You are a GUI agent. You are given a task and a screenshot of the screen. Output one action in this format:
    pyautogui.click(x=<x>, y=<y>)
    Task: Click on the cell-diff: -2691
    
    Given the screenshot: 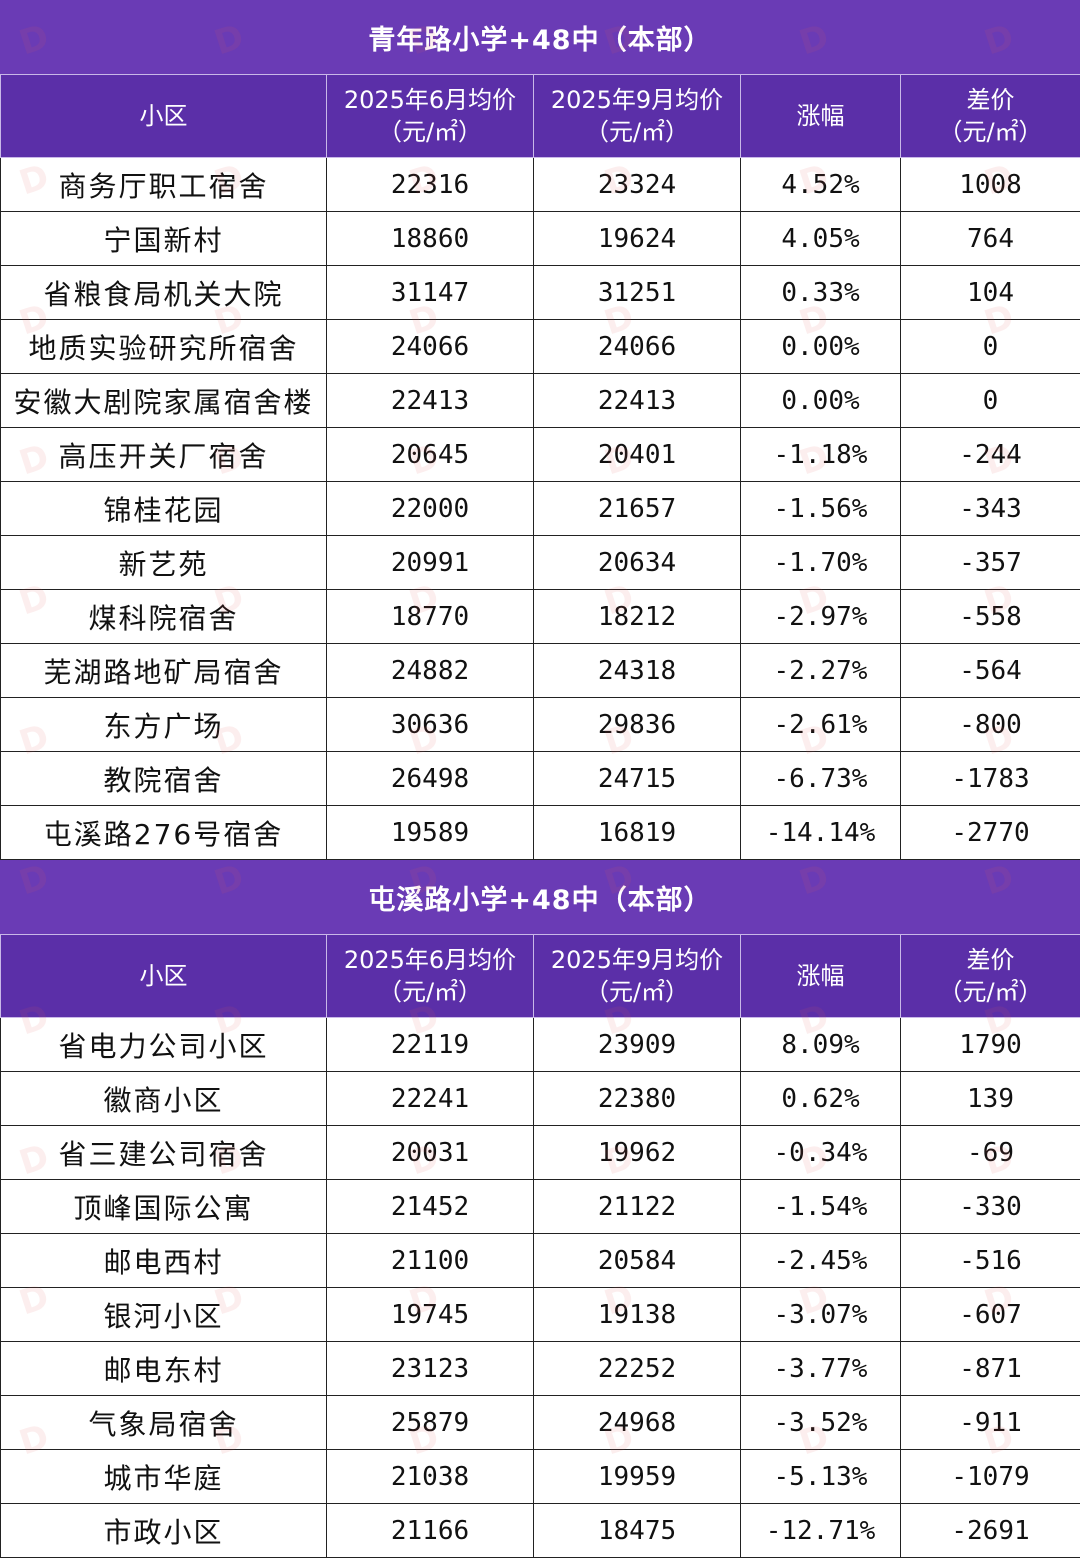 What is the action you would take?
    pyautogui.click(x=990, y=1530)
    